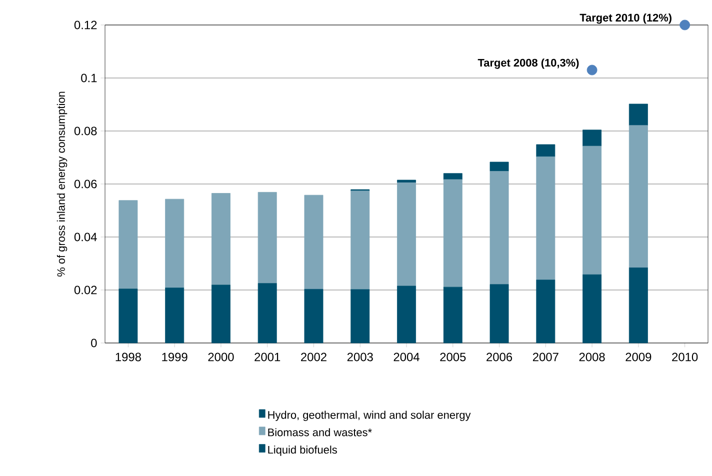  I want to click on x-tick-label: 2003, so click(360, 357).